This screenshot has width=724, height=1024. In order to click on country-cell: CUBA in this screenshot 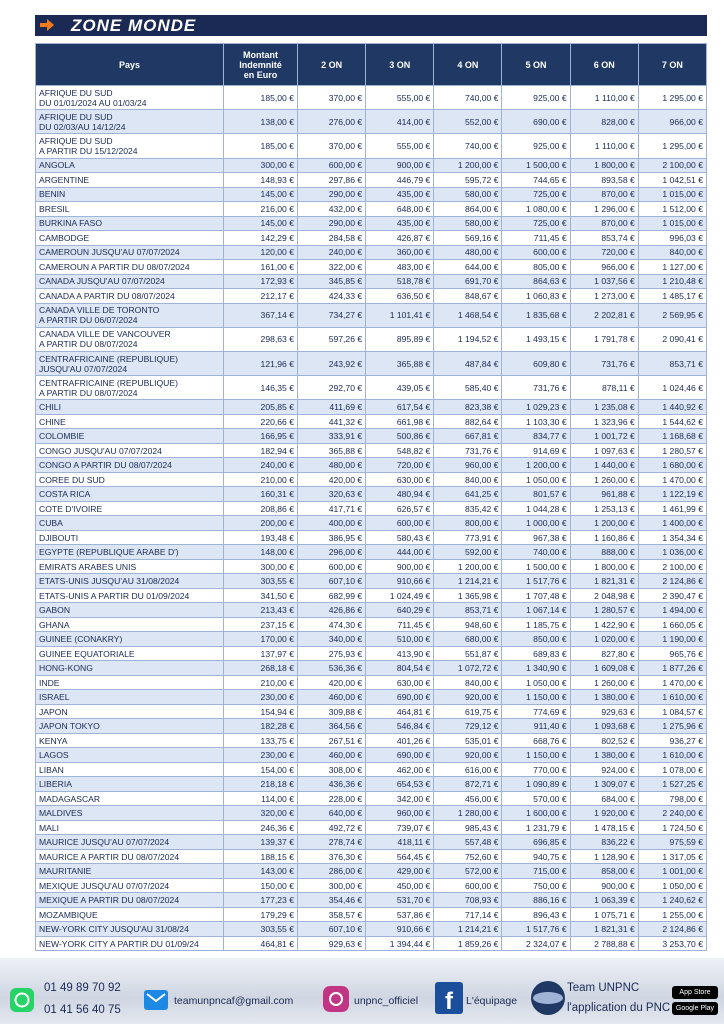, I will do `click(129, 523)`.